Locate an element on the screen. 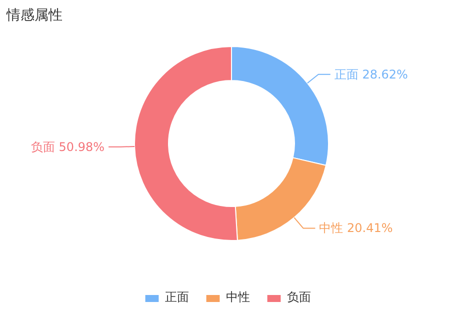 This screenshot has width=453, height=325. data-label: 负面 50.98% is located at coordinates (67, 147).